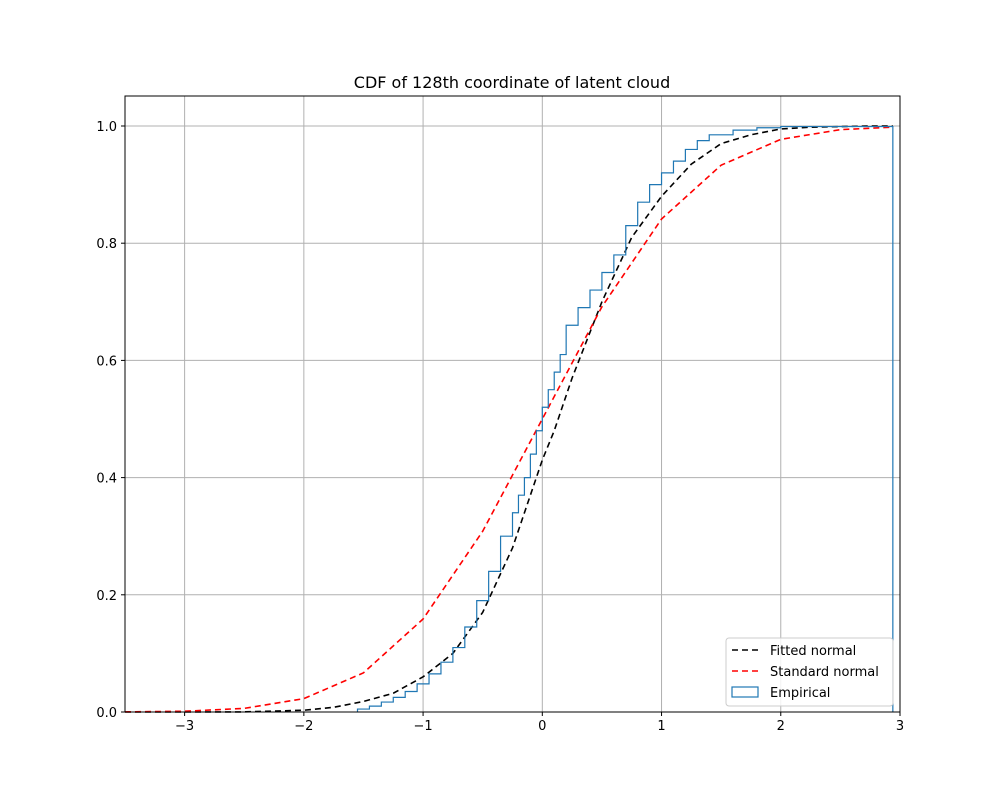 The height and width of the screenshot is (800, 1000). Describe the element at coordinates (800, 693) in the screenshot. I see `legend-label: Empirical` at that location.